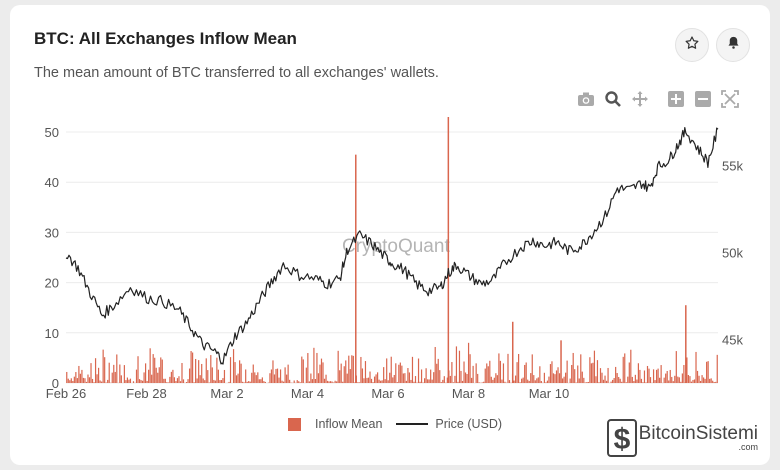 The height and width of the screenshot is (470, 780). Describe the element at coordinates (640, 99) in the screenshot. I see `pan-icon` at that location.